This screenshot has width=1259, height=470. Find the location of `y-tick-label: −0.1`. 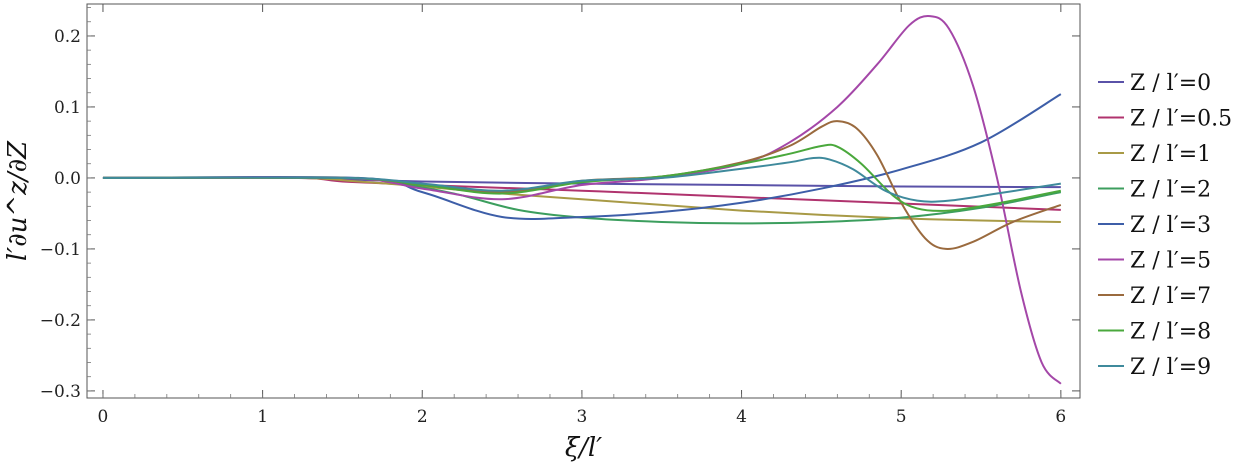

y-tick-label: −0.1 is located at coordinates (60, 250).